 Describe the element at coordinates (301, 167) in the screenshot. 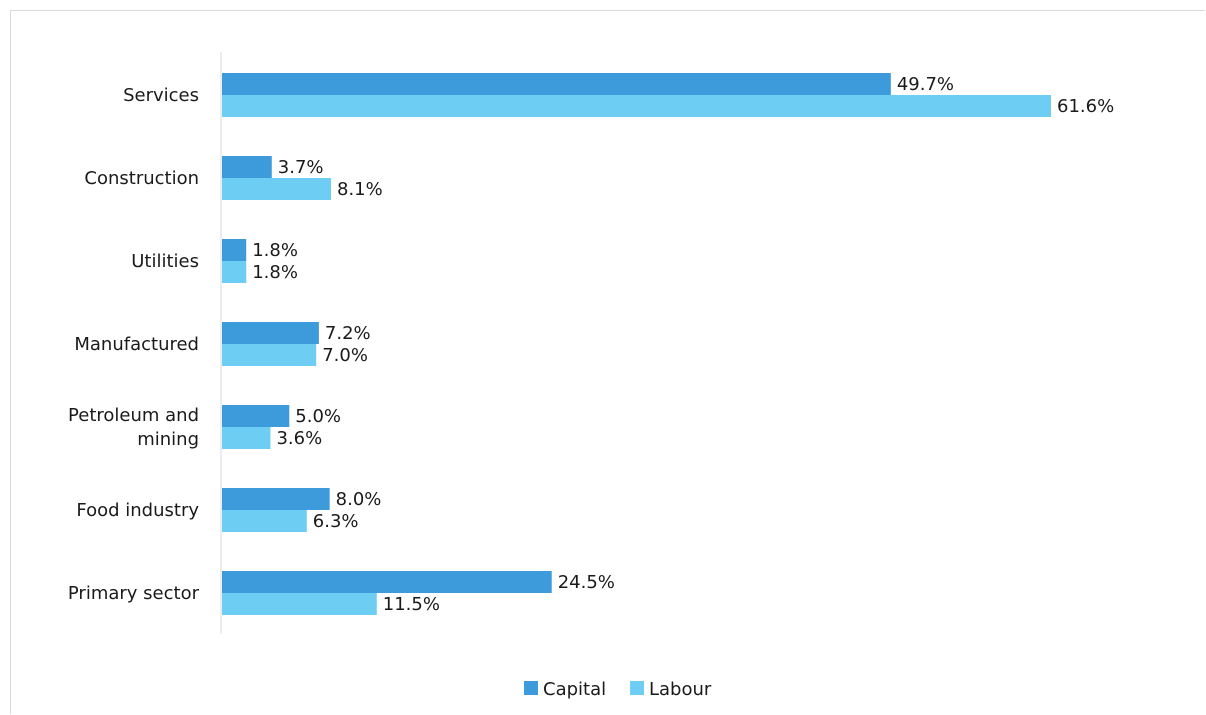

I see `value-label-capital-construction: 3.7%` at that location.